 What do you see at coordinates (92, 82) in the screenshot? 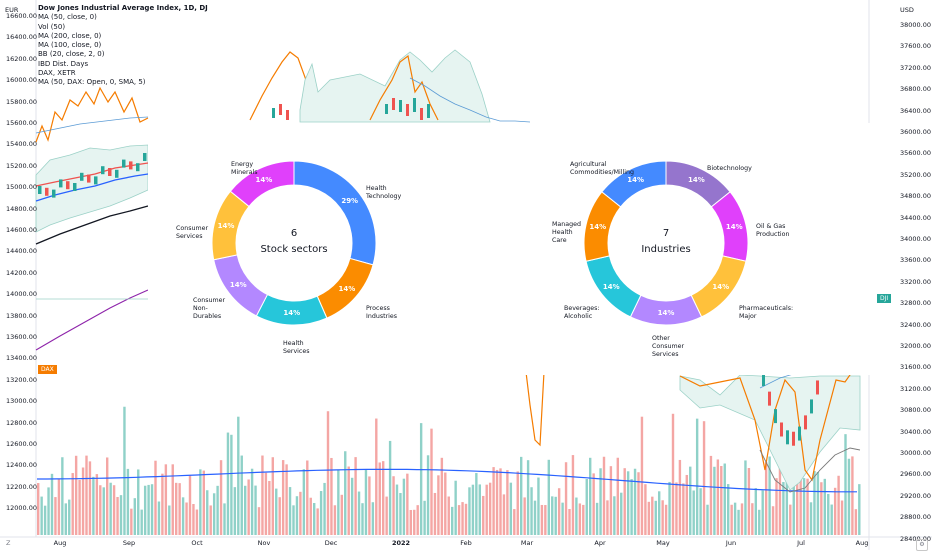
I see `indicator-item: MA (50, DAX: Open, 0, SMA, 5)` at bounding box center [92, 82].